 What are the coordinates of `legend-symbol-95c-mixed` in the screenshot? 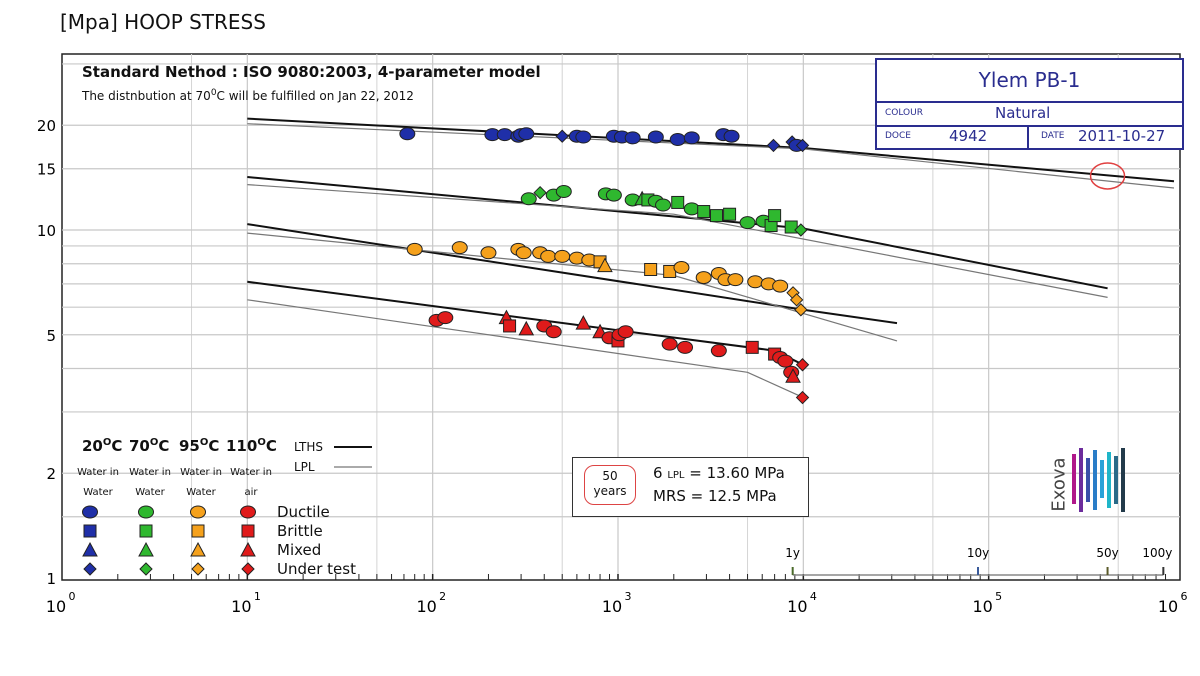 It's located at (198, 549).